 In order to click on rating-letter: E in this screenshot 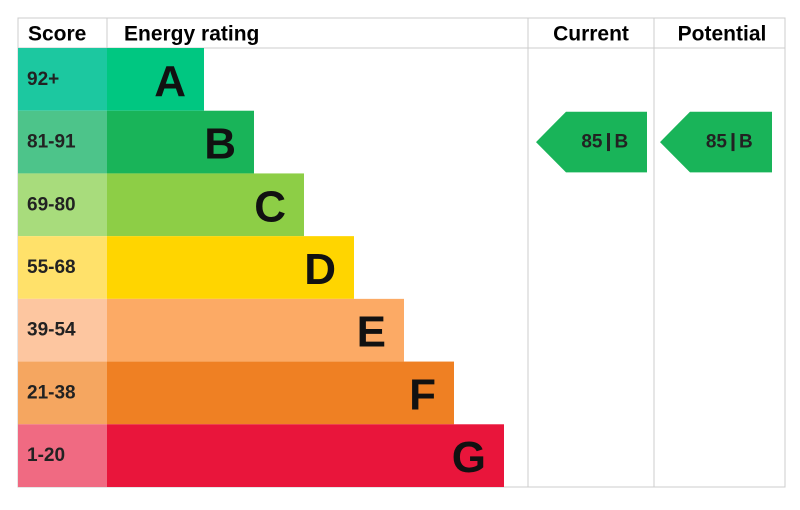, I will do `click(371, 332)`.